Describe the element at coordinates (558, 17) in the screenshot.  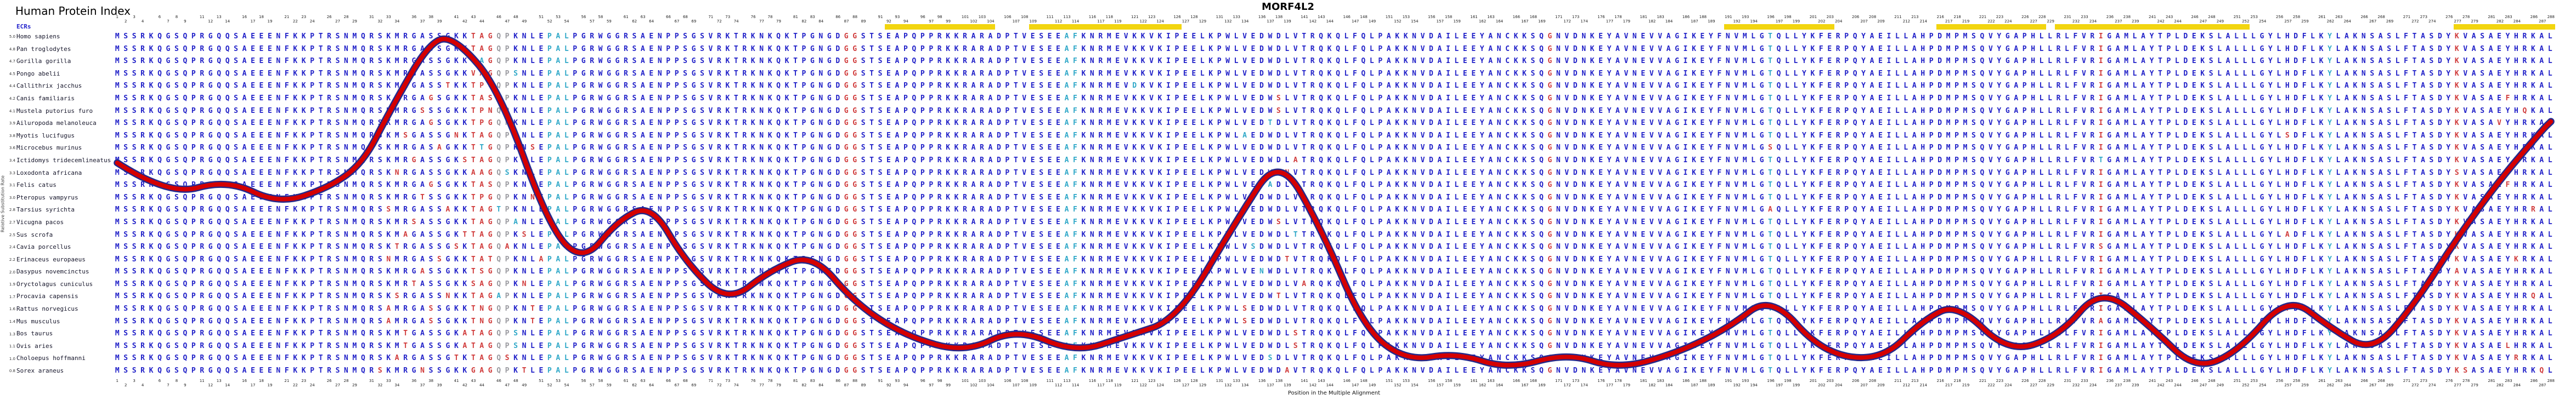
I see `ruler-number: 53` at that location.